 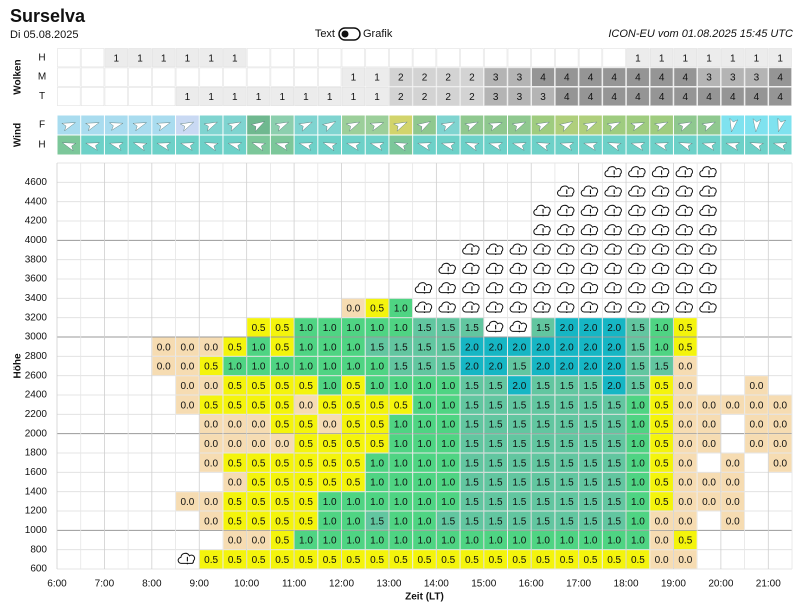 What do you see at coordinates (378, 34) in the screenshot?
I see `toggle-label-graphic: Grafik` at bounding box center [378, 34].